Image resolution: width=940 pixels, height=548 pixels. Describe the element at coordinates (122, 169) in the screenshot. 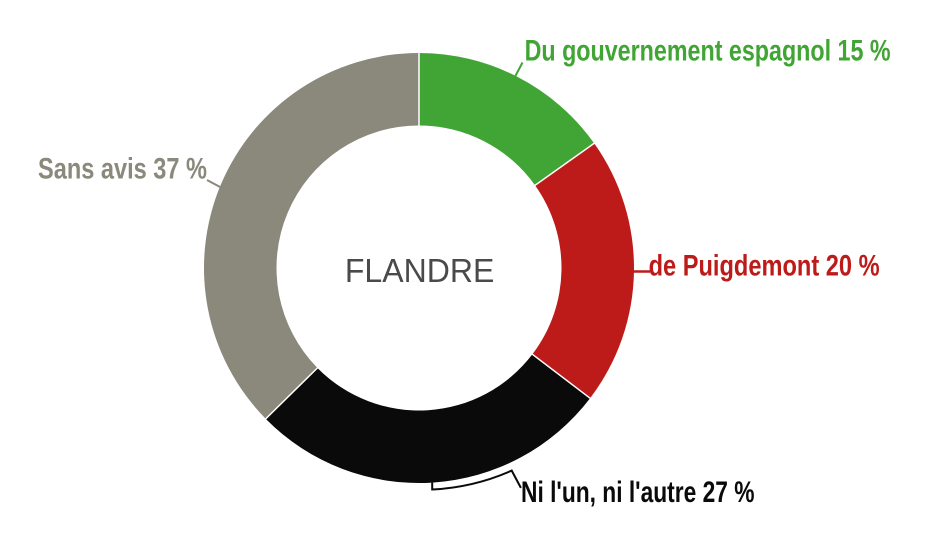

I see `svg-text: Sans avis 37 %` at that location.